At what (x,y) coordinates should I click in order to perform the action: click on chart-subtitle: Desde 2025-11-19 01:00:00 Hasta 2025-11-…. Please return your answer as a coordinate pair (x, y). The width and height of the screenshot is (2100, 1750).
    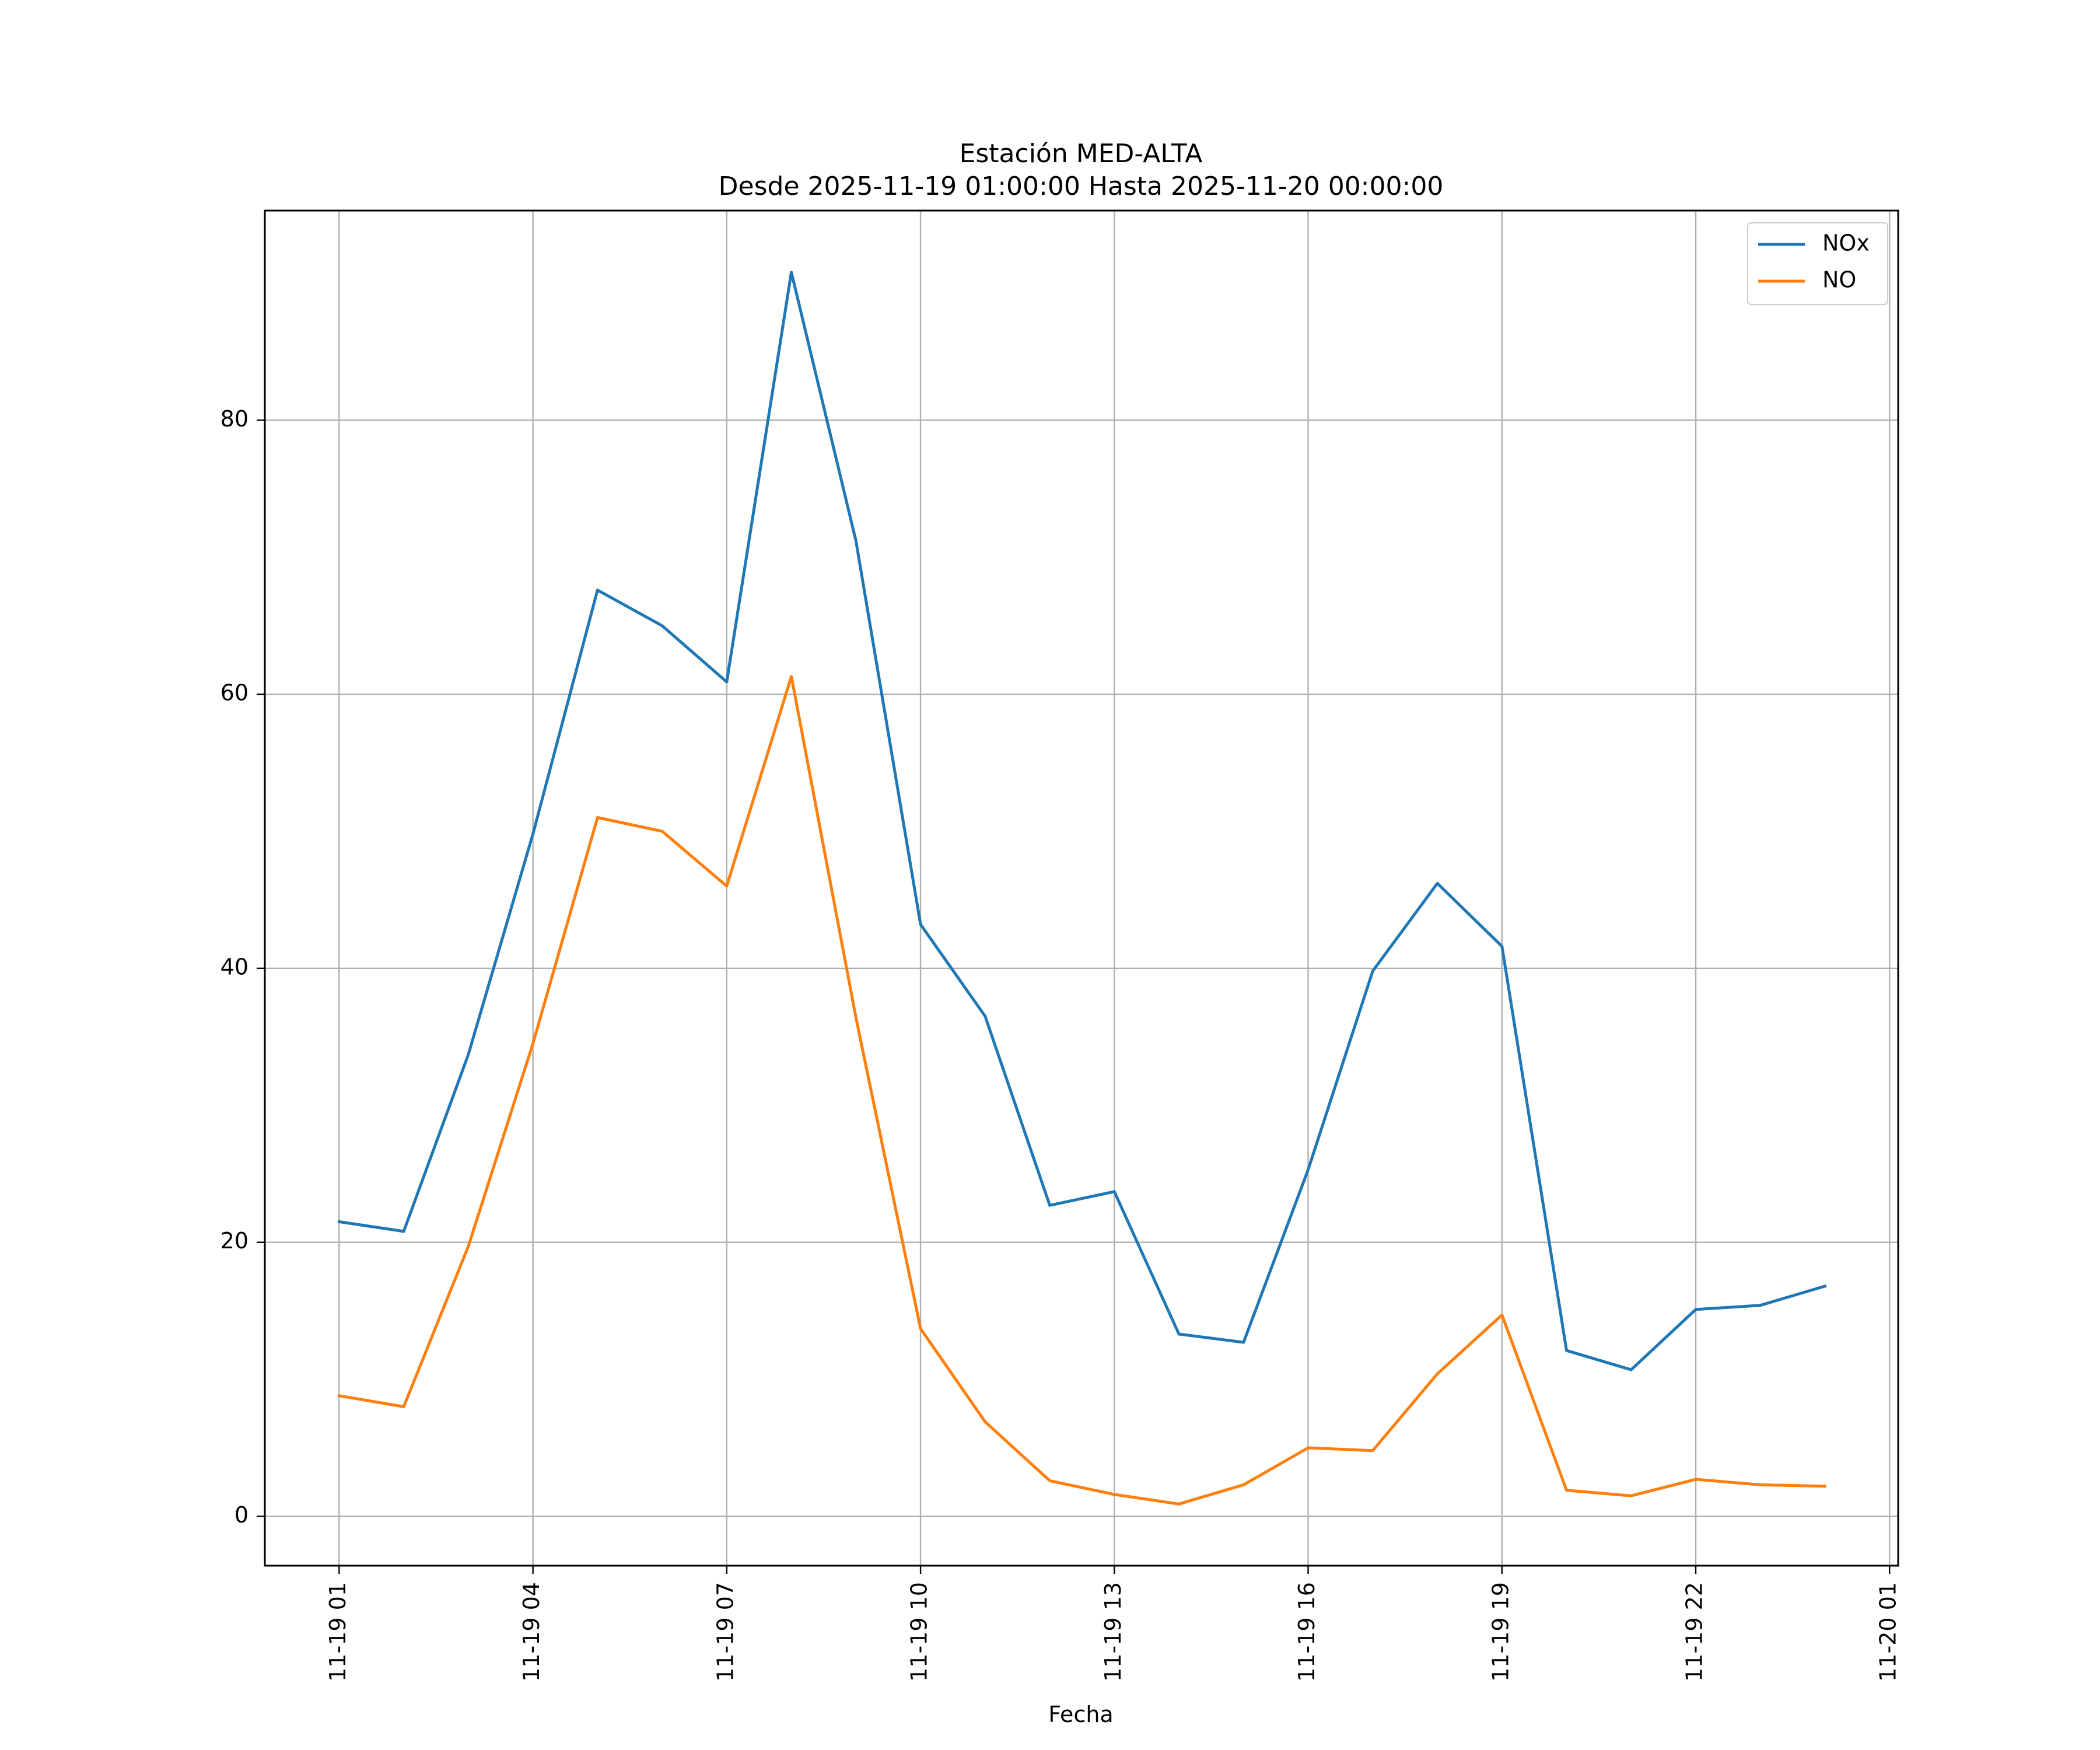
    Looking at the image, I should click on (1081, 187).